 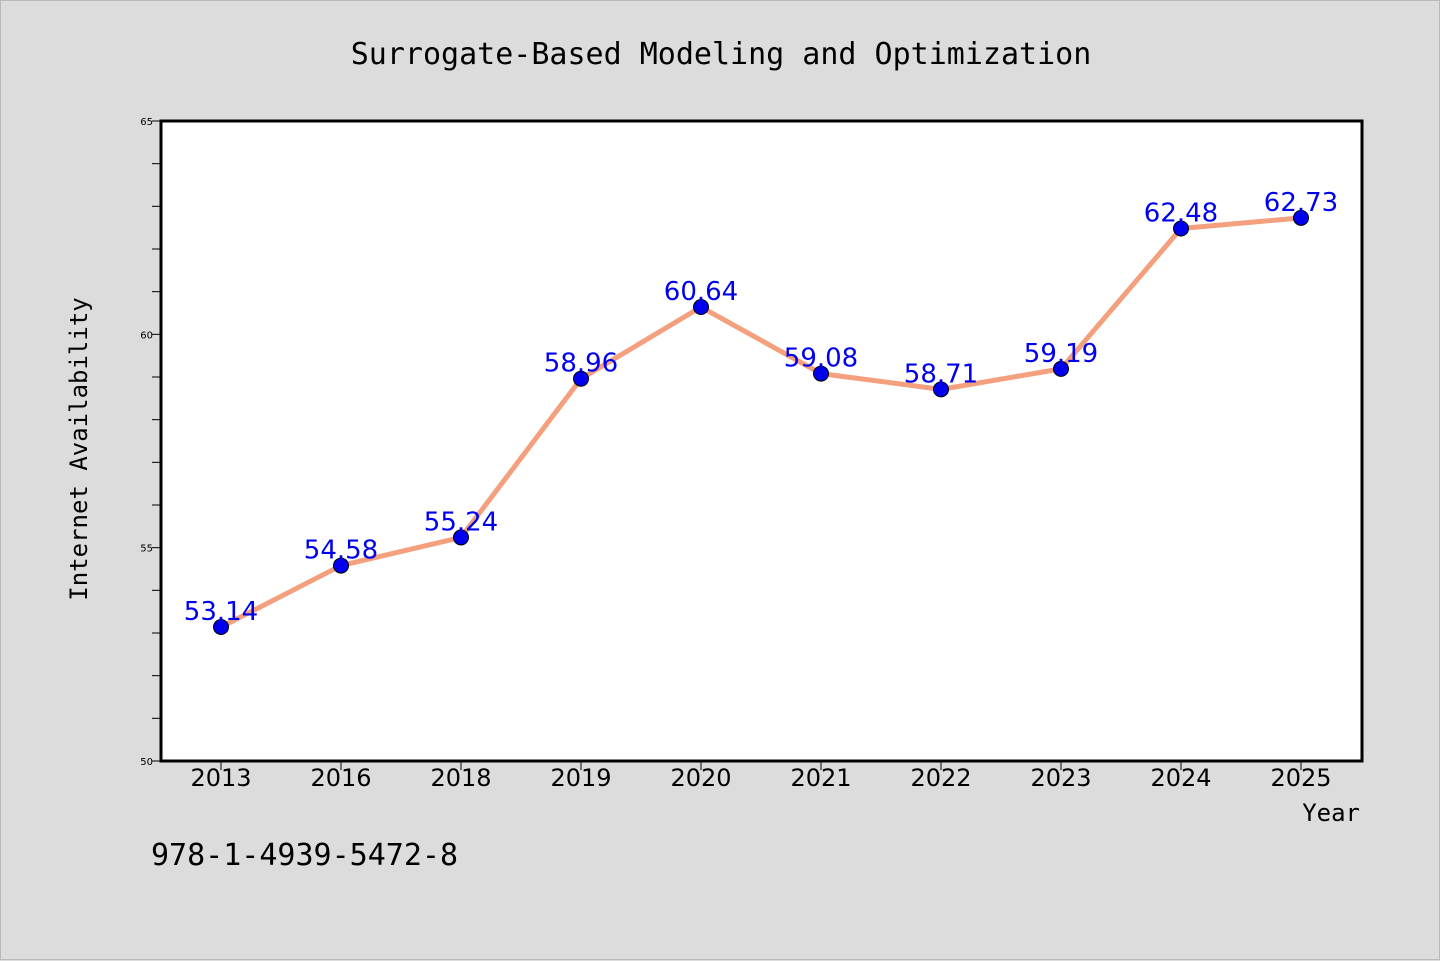 I want to click on y-tick-label: 65, so click(x=146, y=122).